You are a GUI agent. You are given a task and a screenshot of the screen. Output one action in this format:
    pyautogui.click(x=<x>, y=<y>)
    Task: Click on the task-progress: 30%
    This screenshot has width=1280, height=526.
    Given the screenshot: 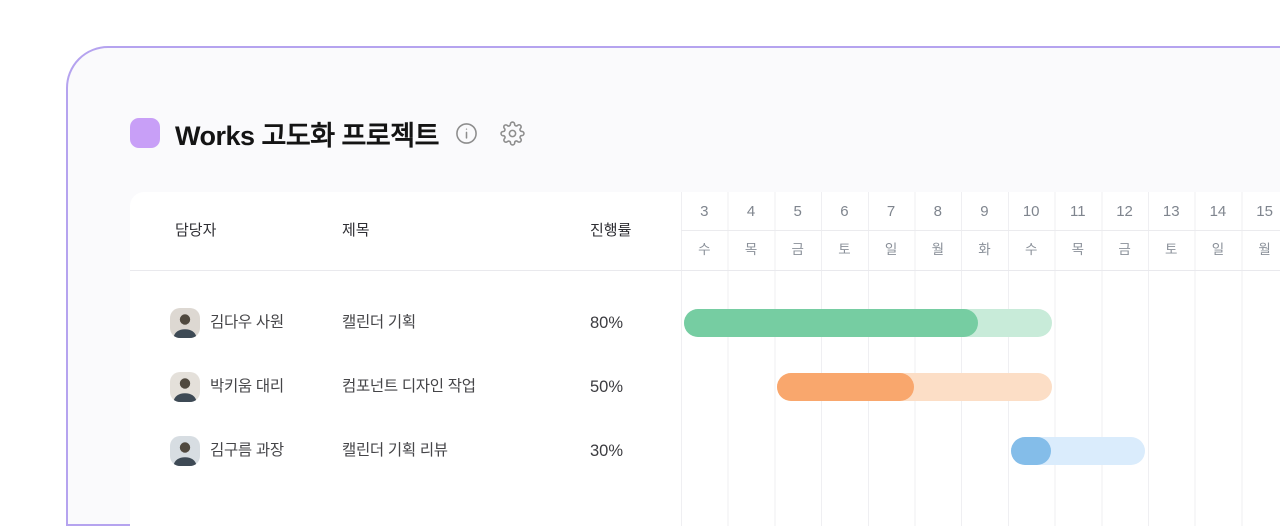 What is the action you would take?
    pyautogui.click(x=607, y=451)
    